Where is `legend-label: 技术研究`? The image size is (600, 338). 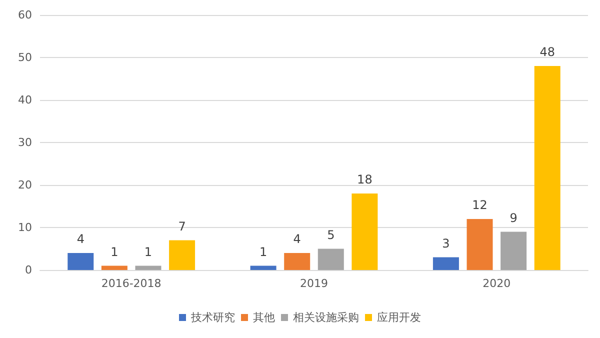
legend-label: 技术研究 is located at coordinates (212, 317).